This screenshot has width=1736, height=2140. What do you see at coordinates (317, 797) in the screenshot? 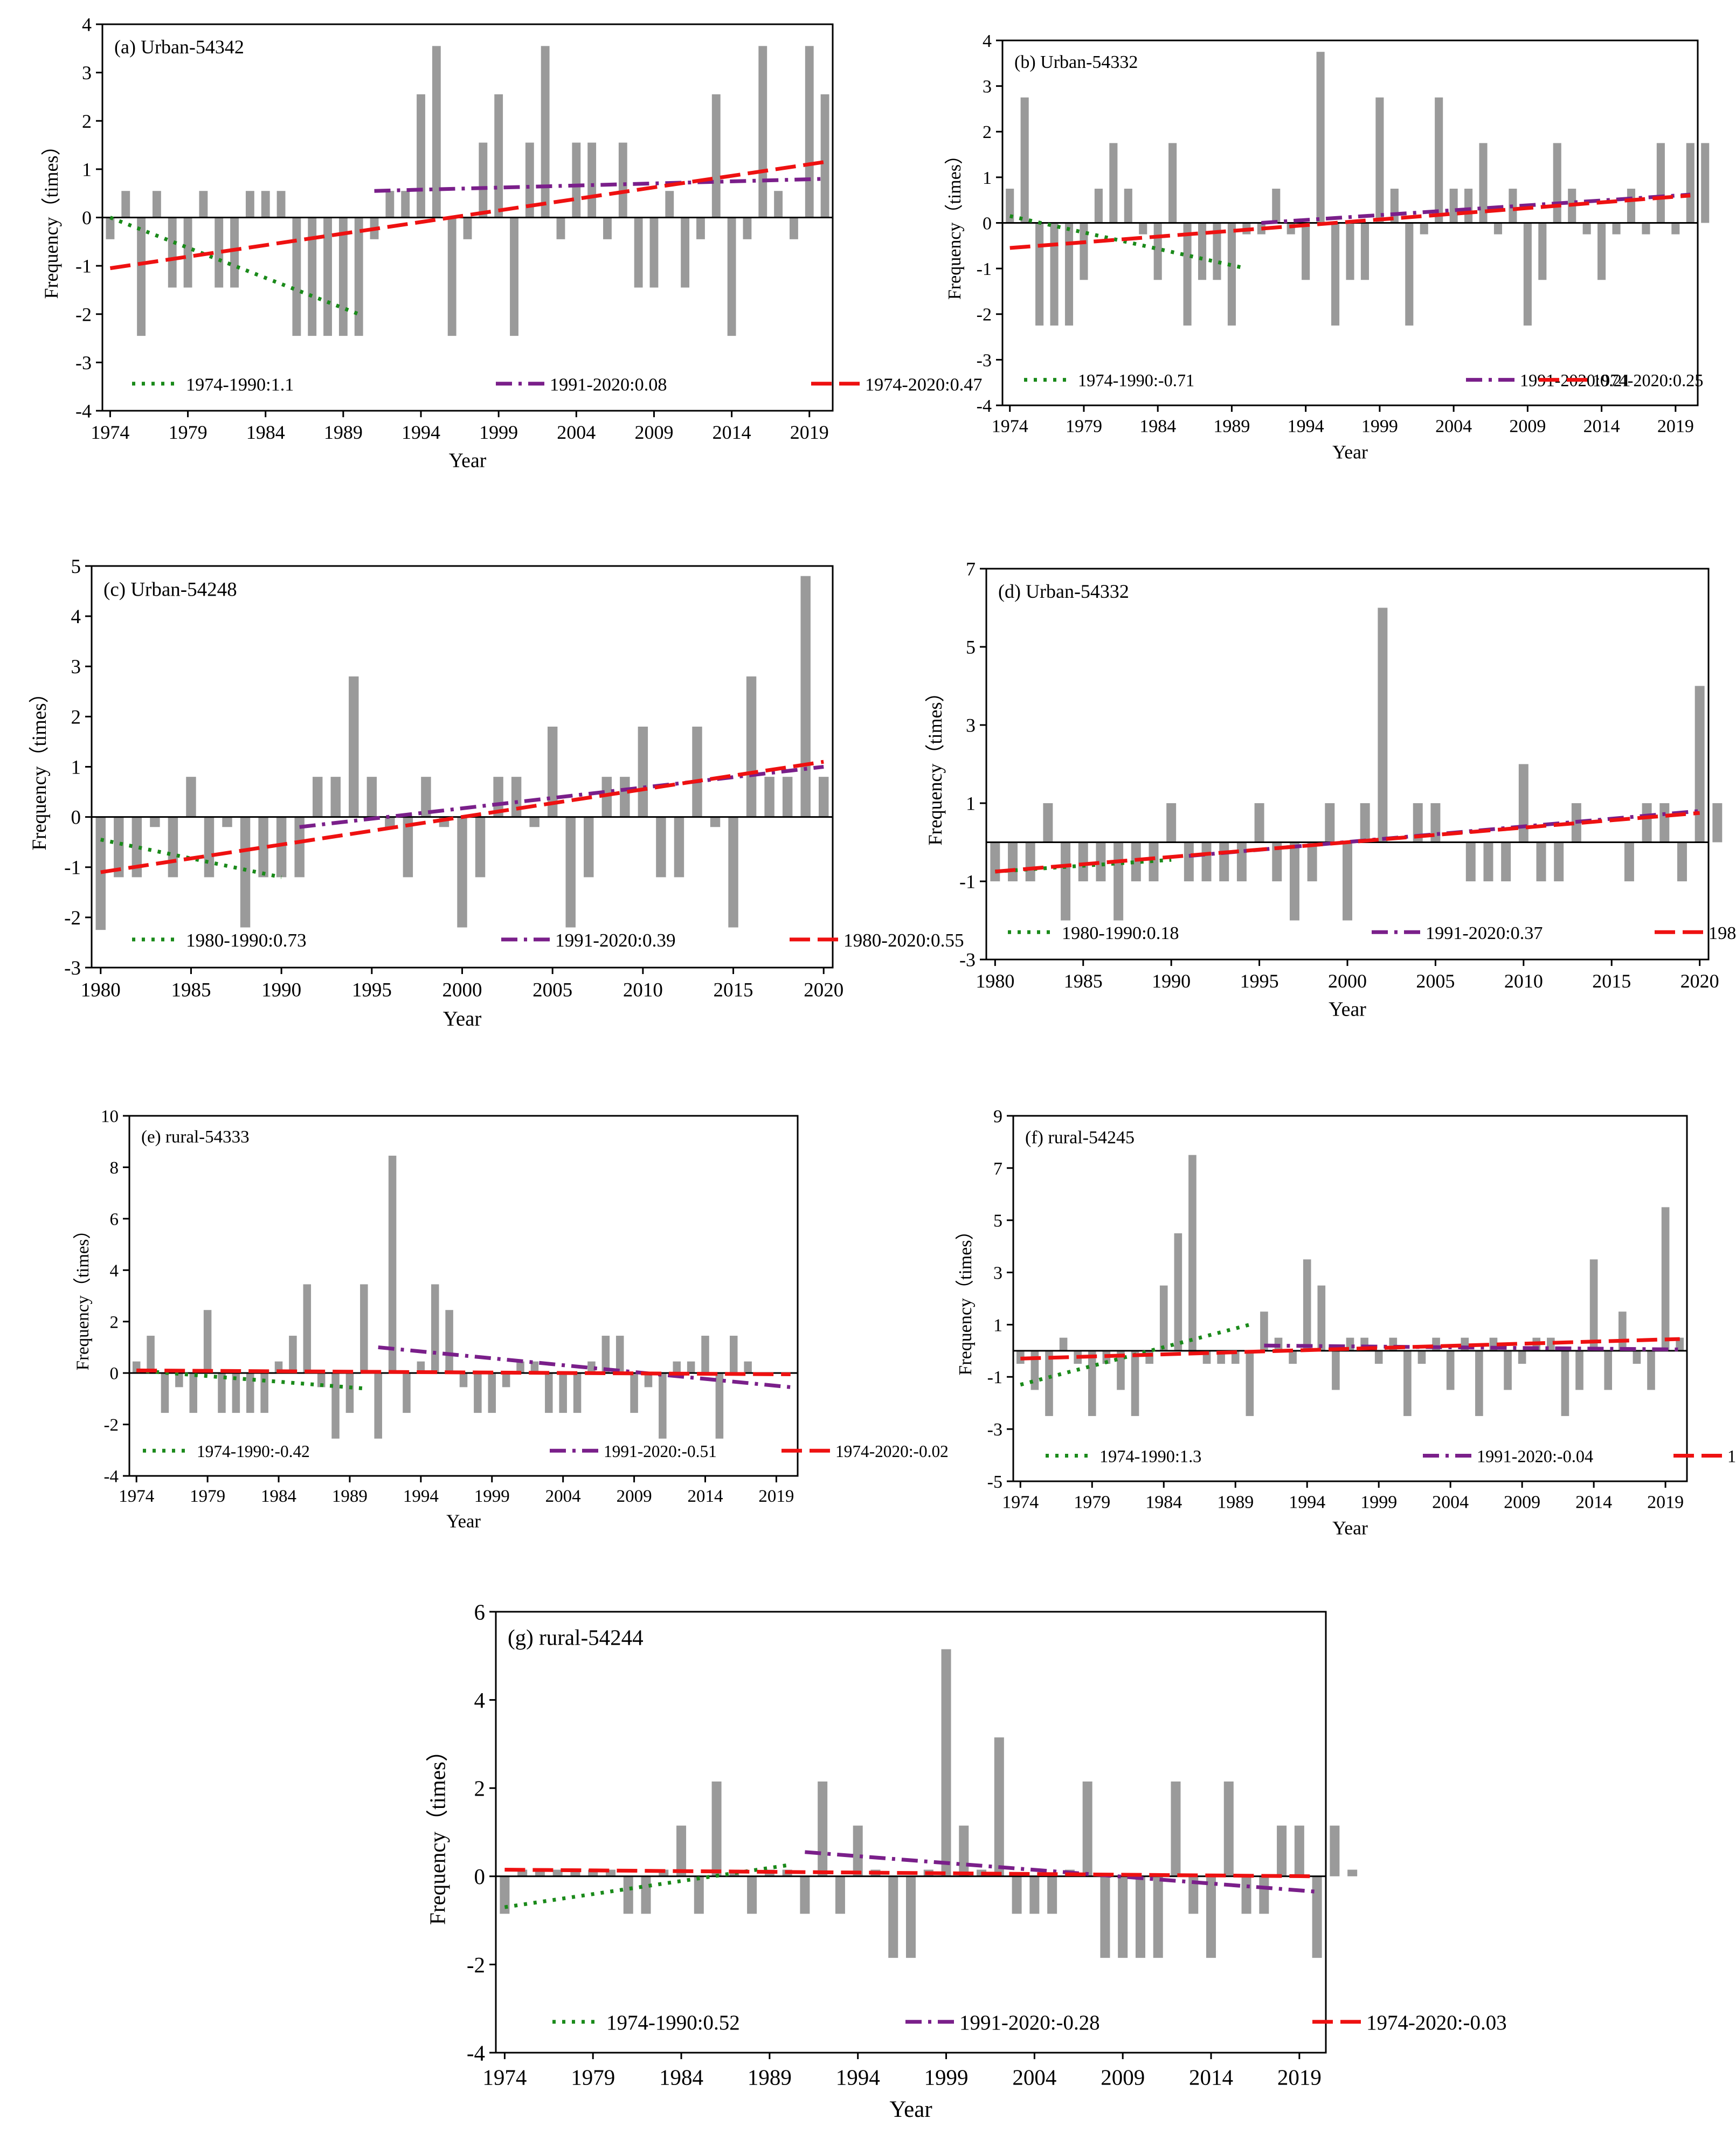
I see `bar-1992` at bounding box center [317, 797].